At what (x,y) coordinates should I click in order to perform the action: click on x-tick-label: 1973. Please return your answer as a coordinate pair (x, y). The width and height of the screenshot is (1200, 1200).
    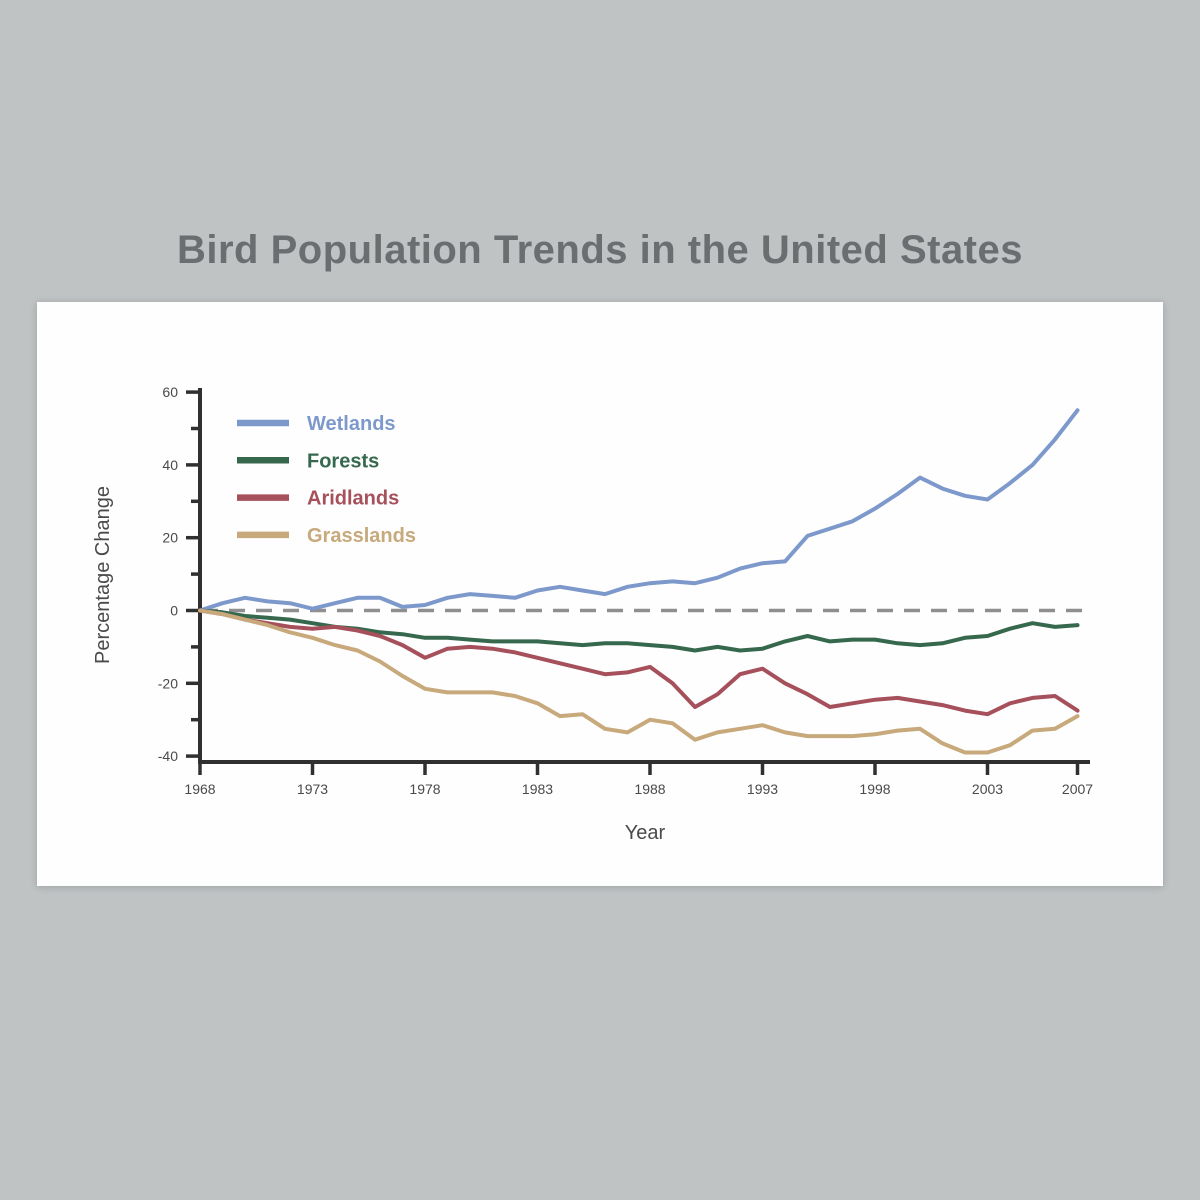
    Looking at the image, I should click on (312, 789).